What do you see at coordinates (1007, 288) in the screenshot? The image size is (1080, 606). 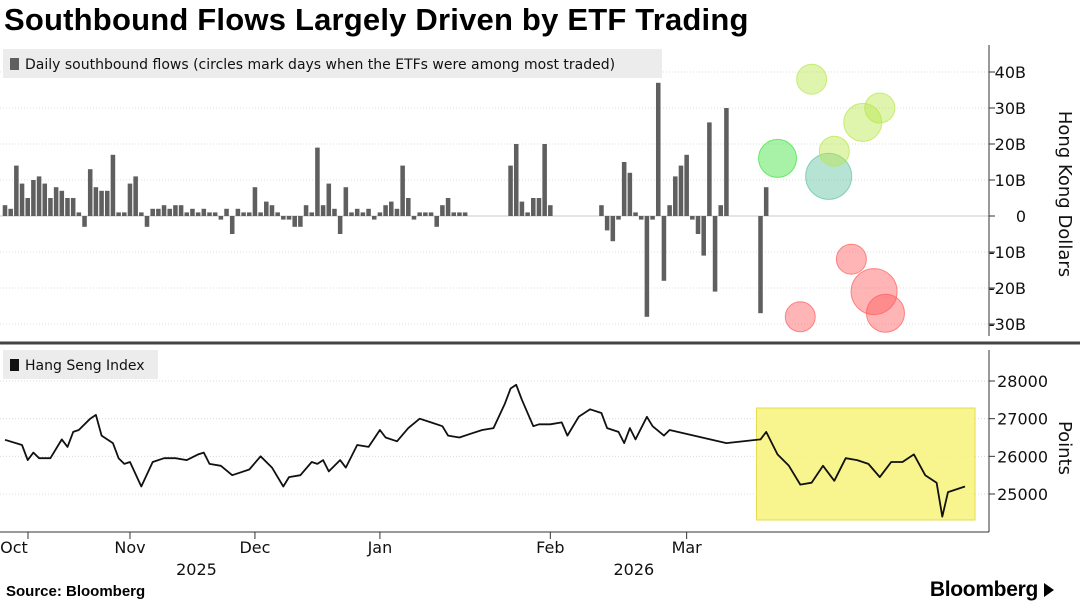 I see `top-tick-label: -20B` at bounding box center [1007, 288].